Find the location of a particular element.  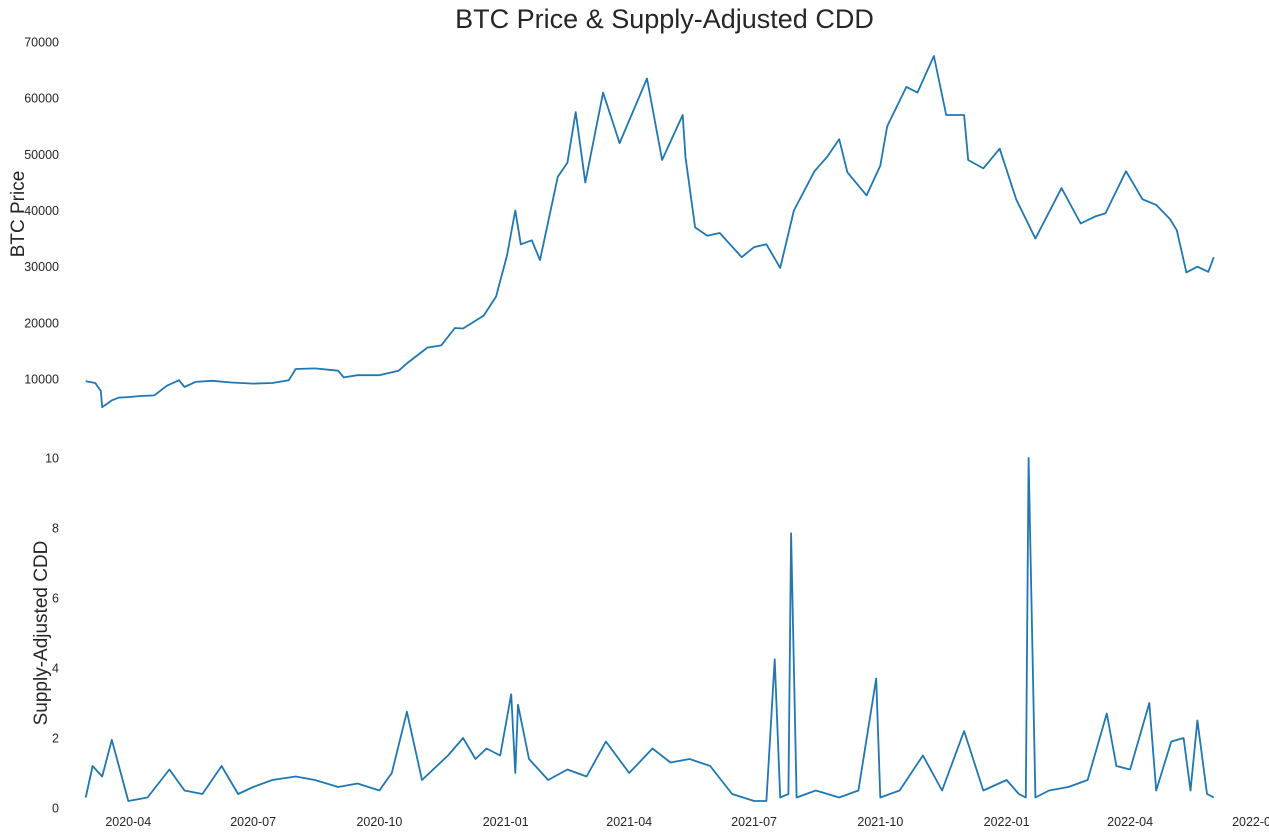

x-tick-label: 2021-01 is located at coordinates (506, 822).